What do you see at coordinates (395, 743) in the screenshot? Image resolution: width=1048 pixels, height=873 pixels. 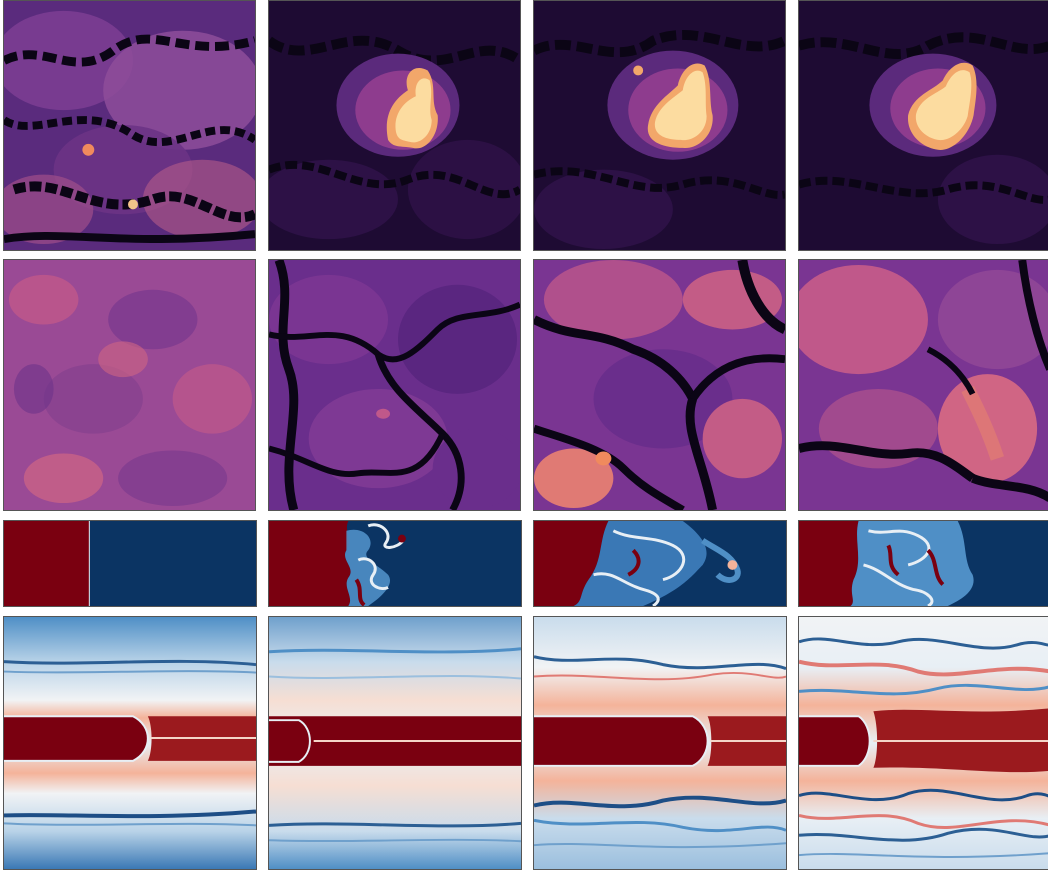 I see `panel-r4-c2` at bounding box center [395, 743].